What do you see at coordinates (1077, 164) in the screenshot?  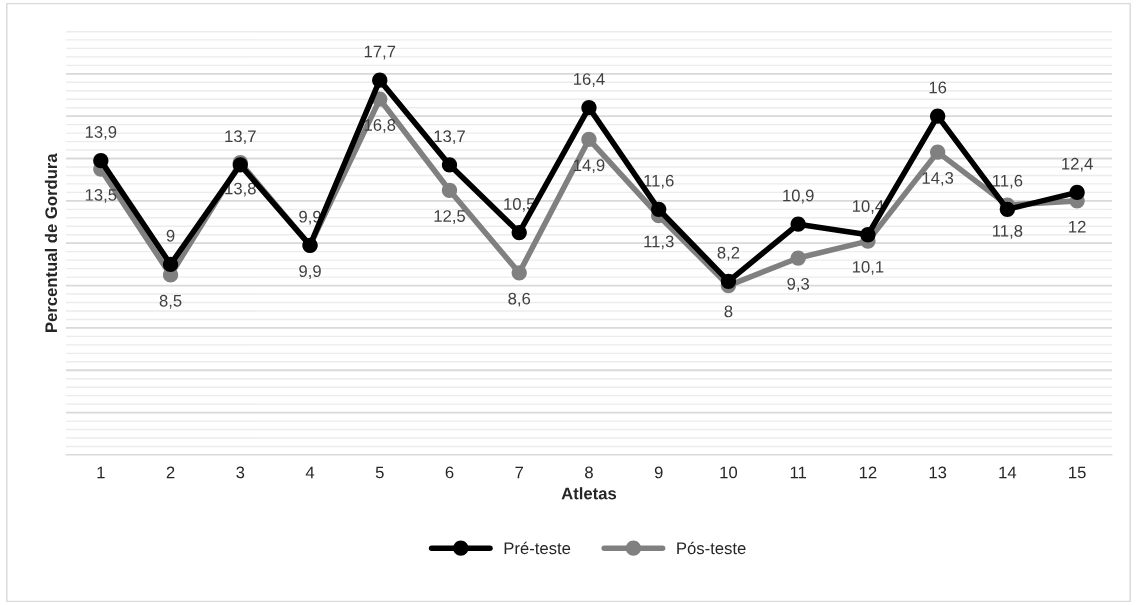 I see `data-label: 12,4` at bounding box center [1077, 164].